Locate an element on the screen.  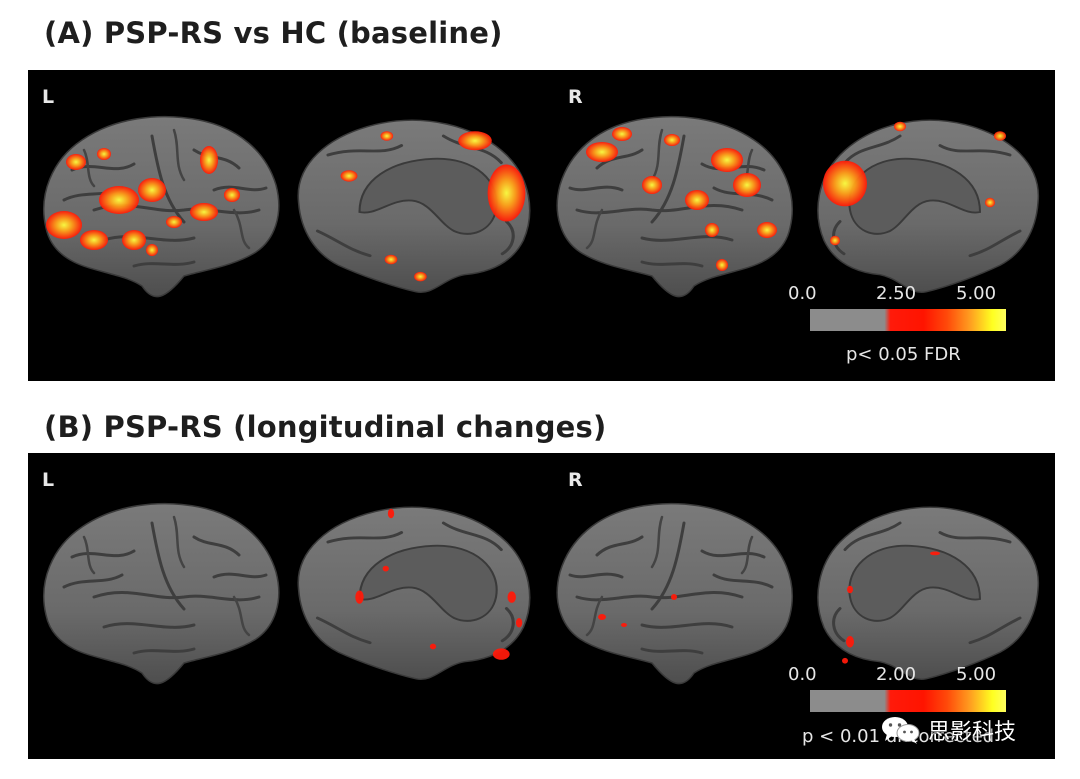
wechat-icon is located at coordinates (901, 730).